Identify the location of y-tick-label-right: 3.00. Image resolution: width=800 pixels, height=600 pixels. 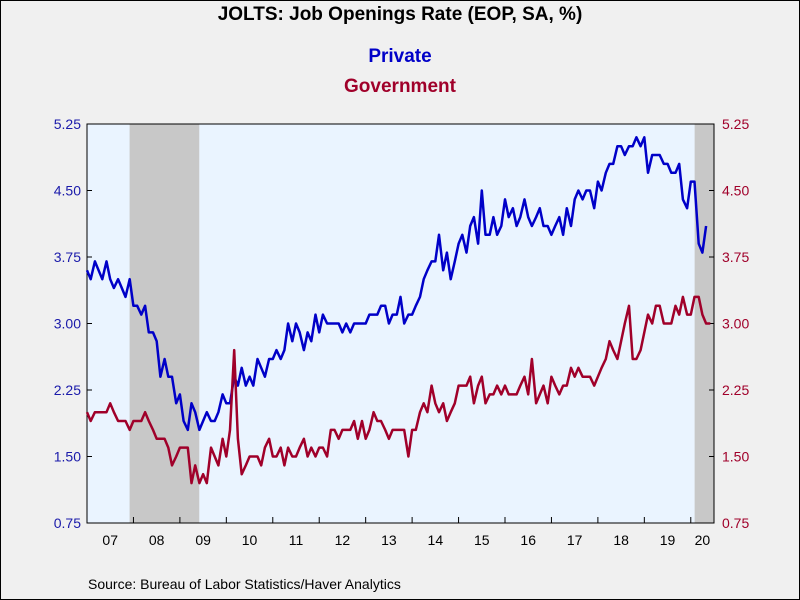
(735, 324).